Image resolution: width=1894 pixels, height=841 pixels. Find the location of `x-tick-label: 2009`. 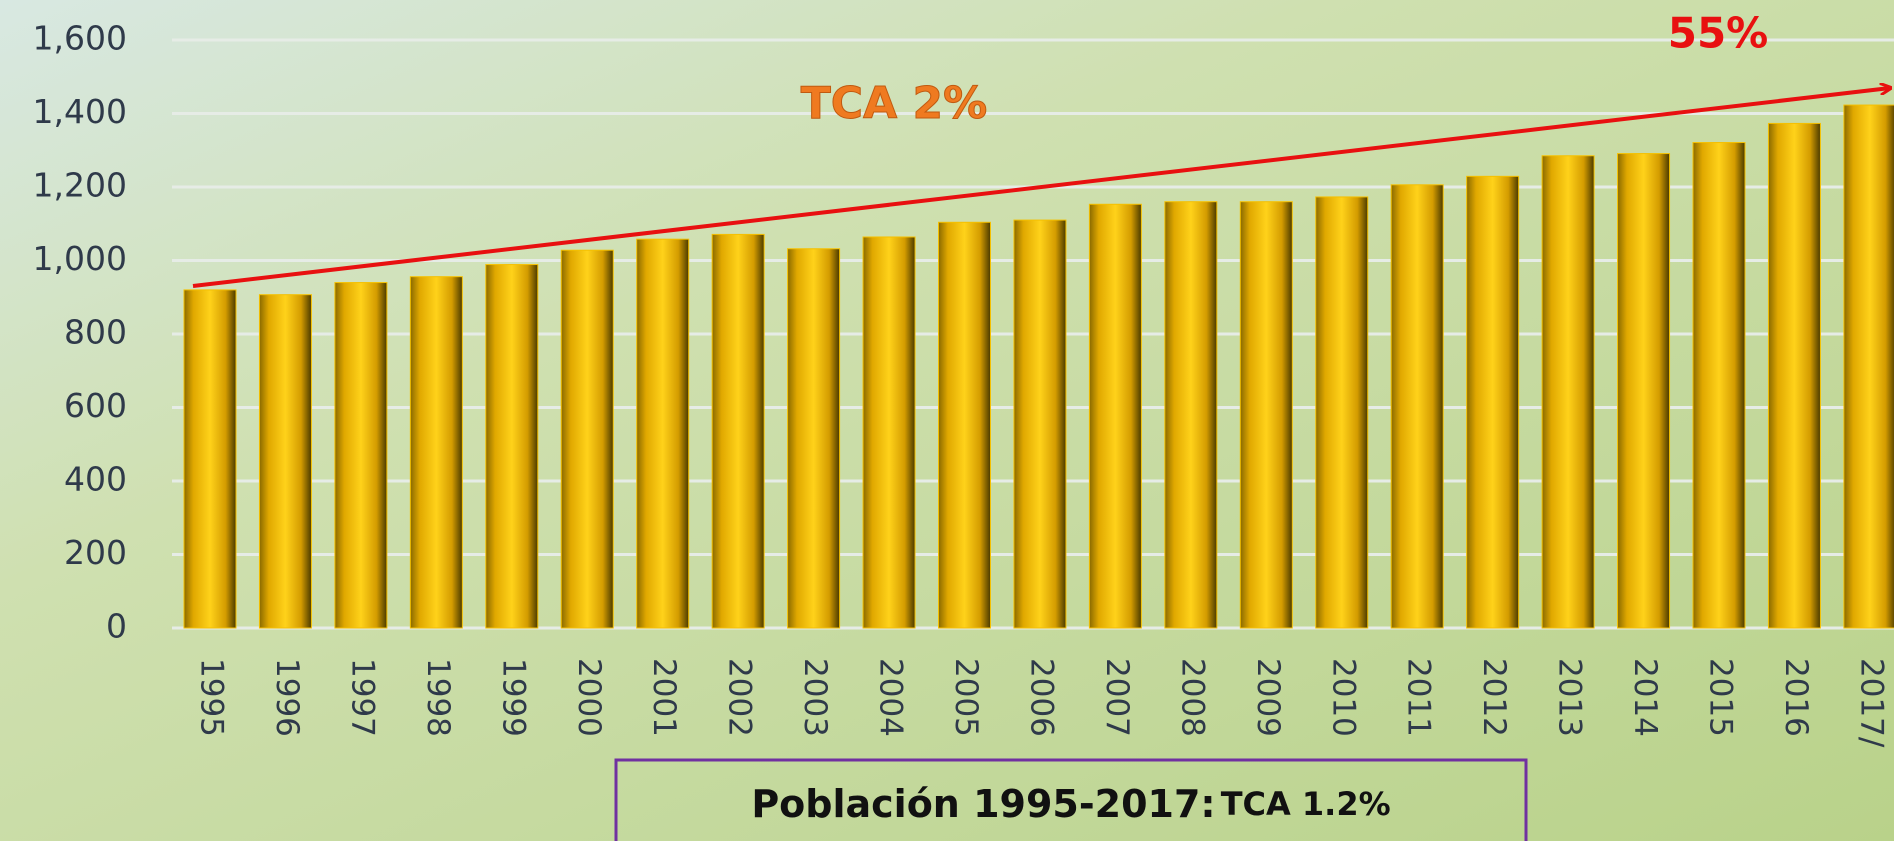

x-tick-label: 2009 is located at coordinates (1268, 697).